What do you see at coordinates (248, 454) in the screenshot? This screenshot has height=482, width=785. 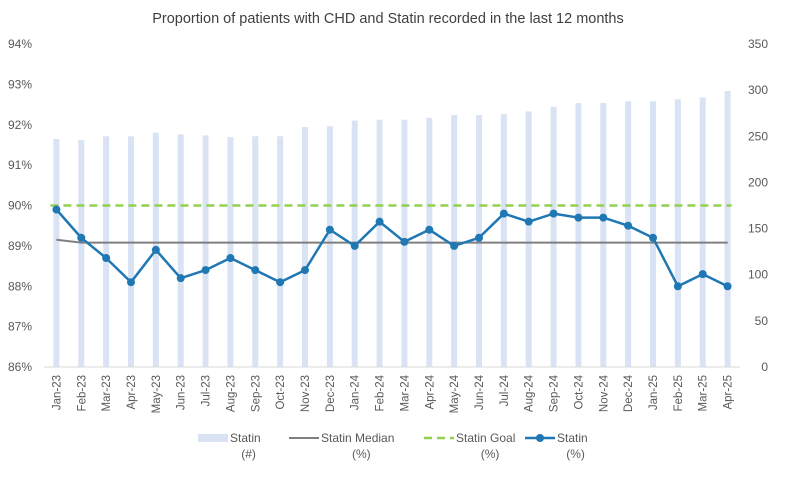 I see `legend-unit: (#)` at bounding box center [248, 454].